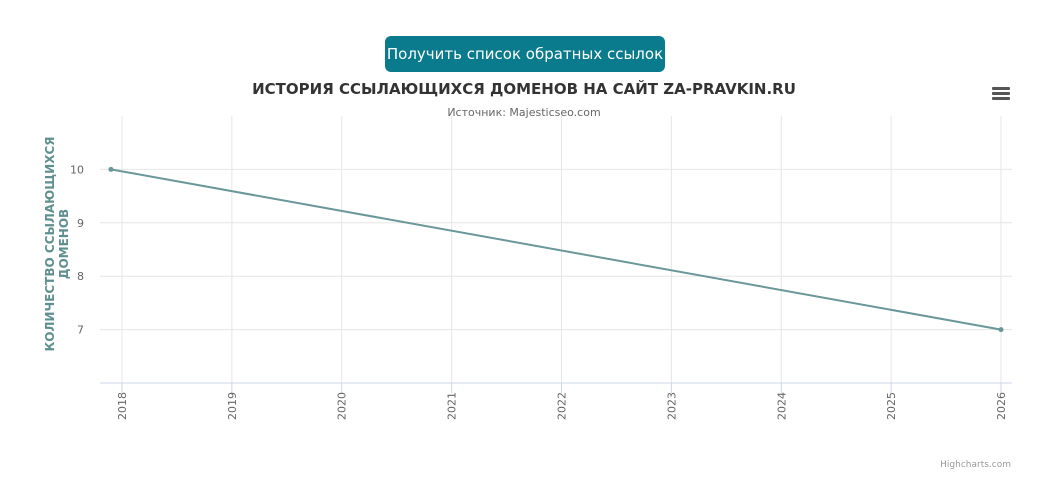  I want to click on chart-subtitle: Источник: Majesticseo.com, so click(523, 112).